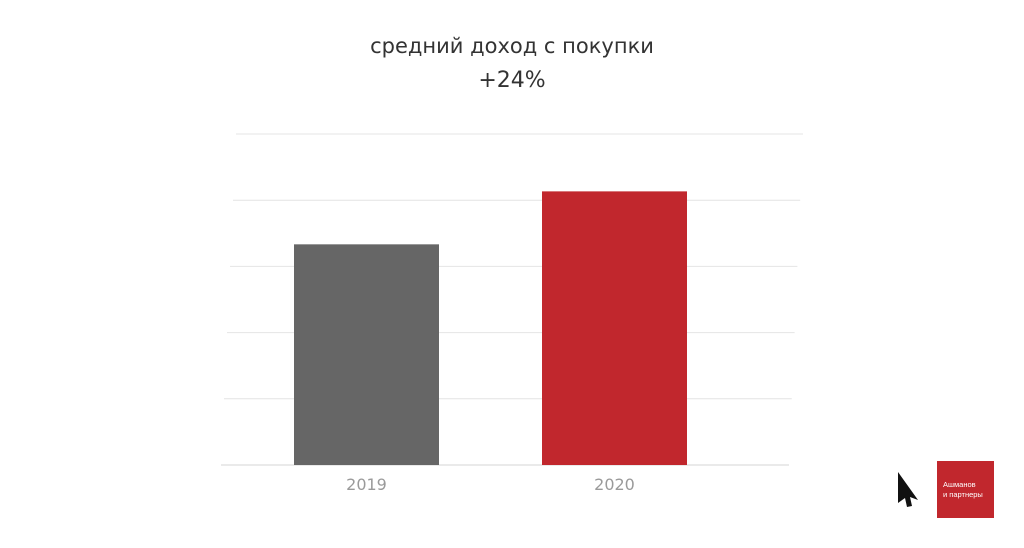 This screenshot has width=1024, height=548. Describe the element at coordinates (908, 489) in the screenshot. I see `cursor-logo-icon` at that location.